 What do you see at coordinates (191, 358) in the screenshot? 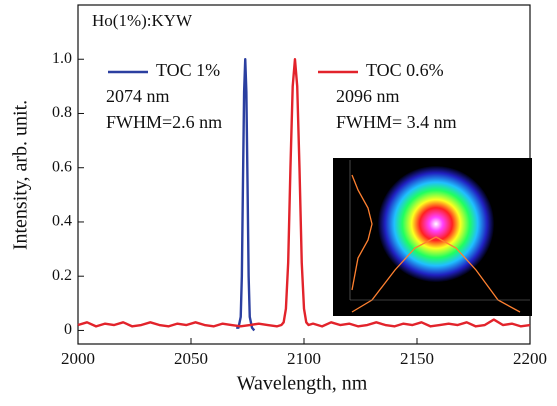
I see `x-tick-label: 2050` at bounding box center [191, 358].